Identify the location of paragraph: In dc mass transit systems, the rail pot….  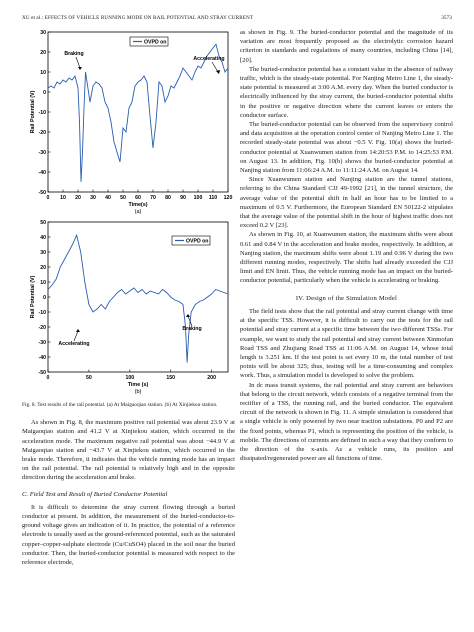
(346, 422).